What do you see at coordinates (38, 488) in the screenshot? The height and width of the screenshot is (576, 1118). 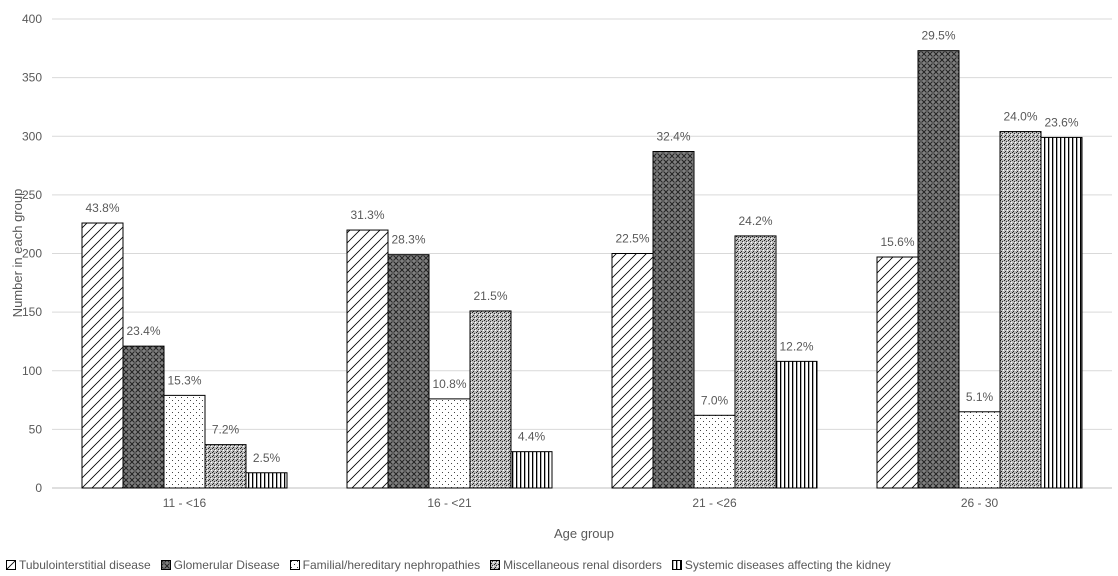 I see `y-tick-label: 0` at bounding box center [38, 488].